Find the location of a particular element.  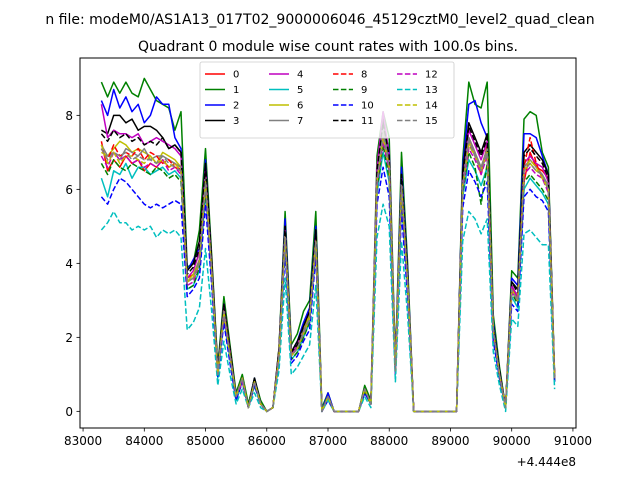

legend-label-7: 7 is located at coordinates (300, 121).